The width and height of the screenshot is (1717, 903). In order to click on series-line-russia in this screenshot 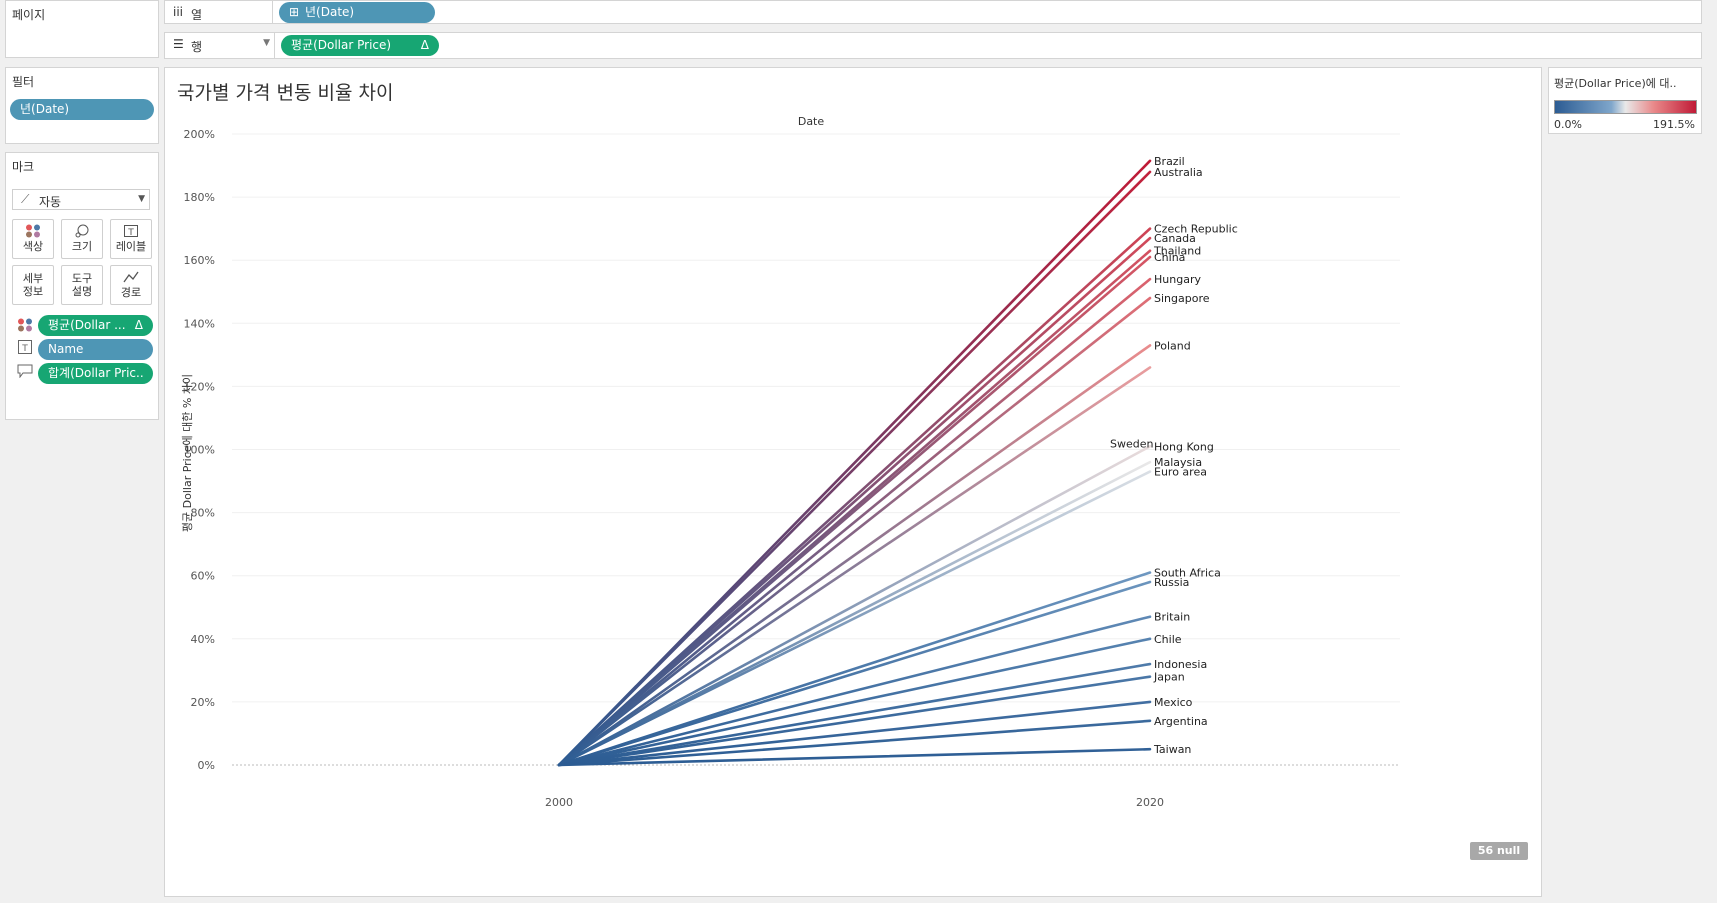, I will do `click(854, 673)`.